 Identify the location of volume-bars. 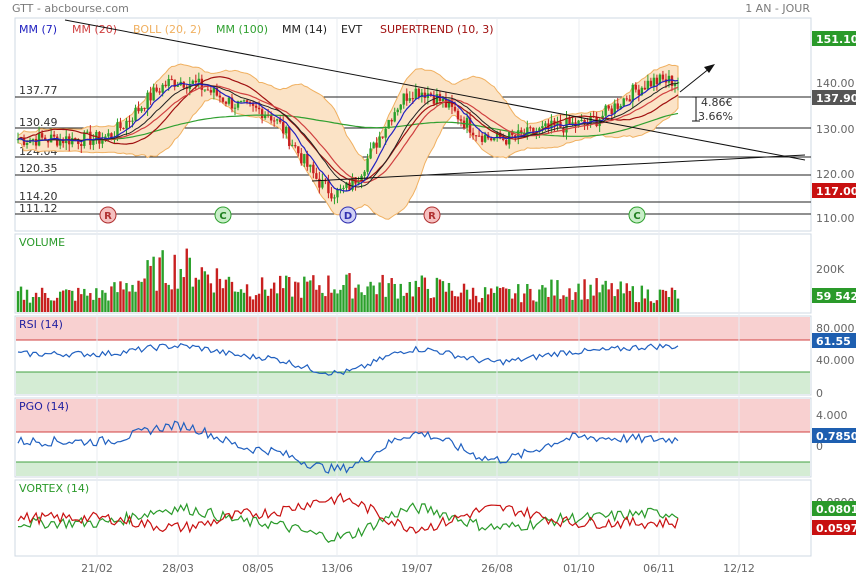
(348, 280).